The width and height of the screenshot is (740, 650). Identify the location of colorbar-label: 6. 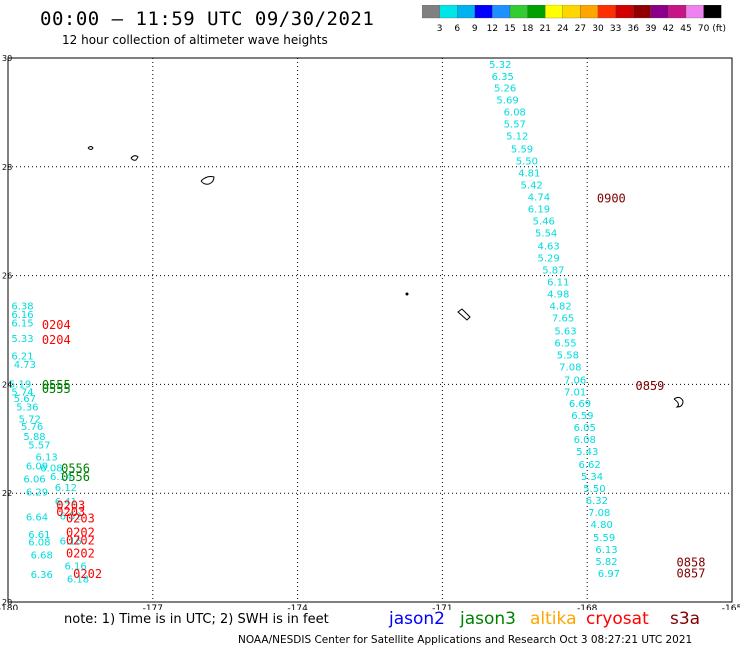
(457, 28).